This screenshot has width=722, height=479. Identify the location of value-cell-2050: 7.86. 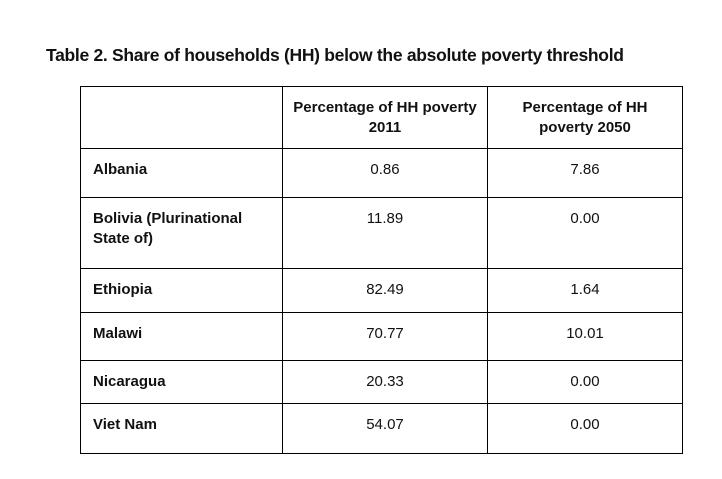
(585, 173).